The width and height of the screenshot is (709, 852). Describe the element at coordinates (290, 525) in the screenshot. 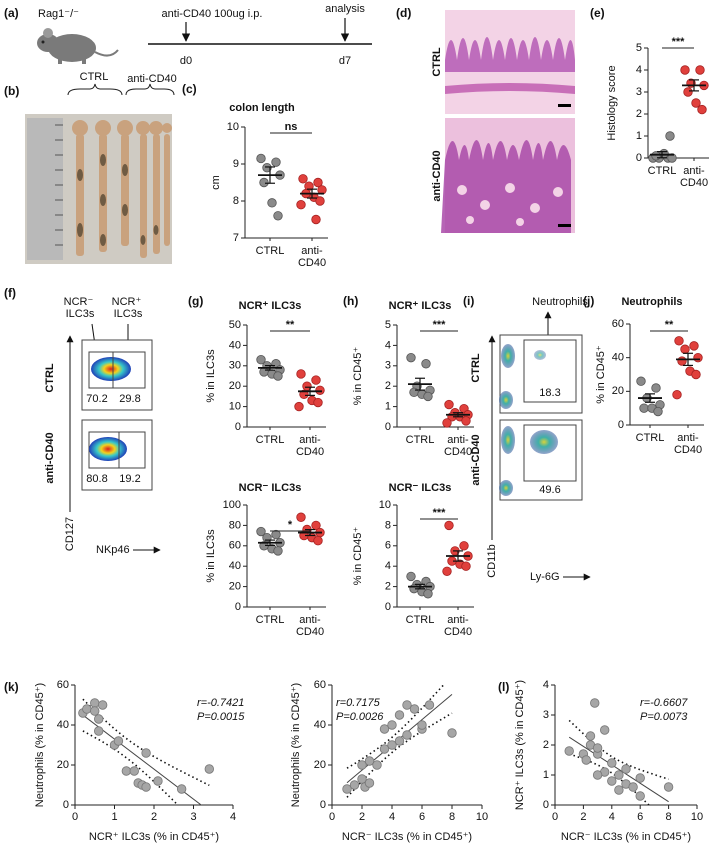

I see `significance: *` at that location.